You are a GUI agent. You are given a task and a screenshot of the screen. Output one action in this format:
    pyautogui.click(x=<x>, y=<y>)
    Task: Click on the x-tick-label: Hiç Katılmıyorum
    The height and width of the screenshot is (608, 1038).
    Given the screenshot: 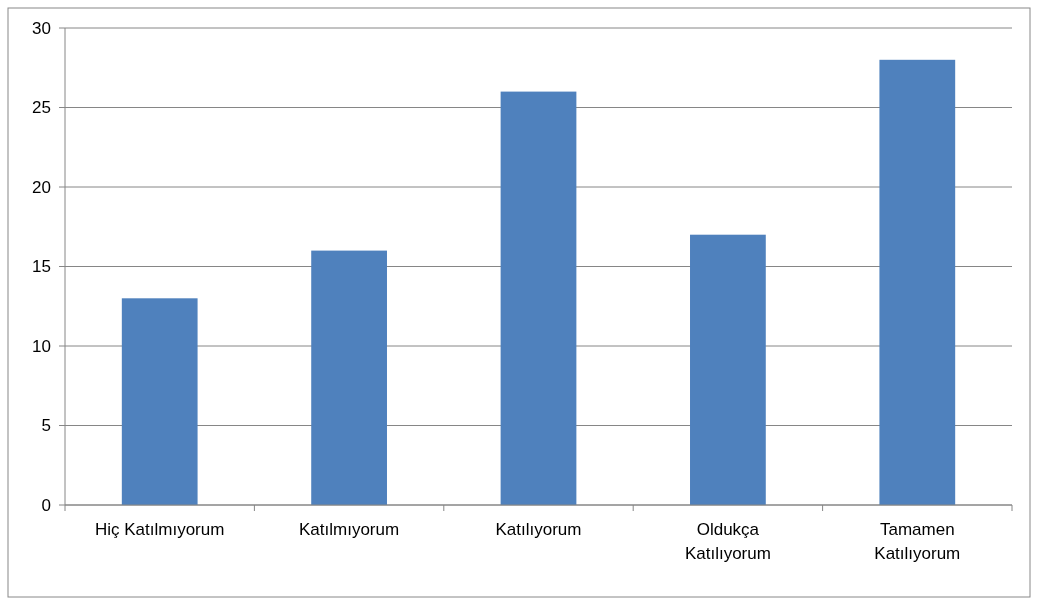 What is the action you would take?
    pyautogui.click(x=159, y=529)
    